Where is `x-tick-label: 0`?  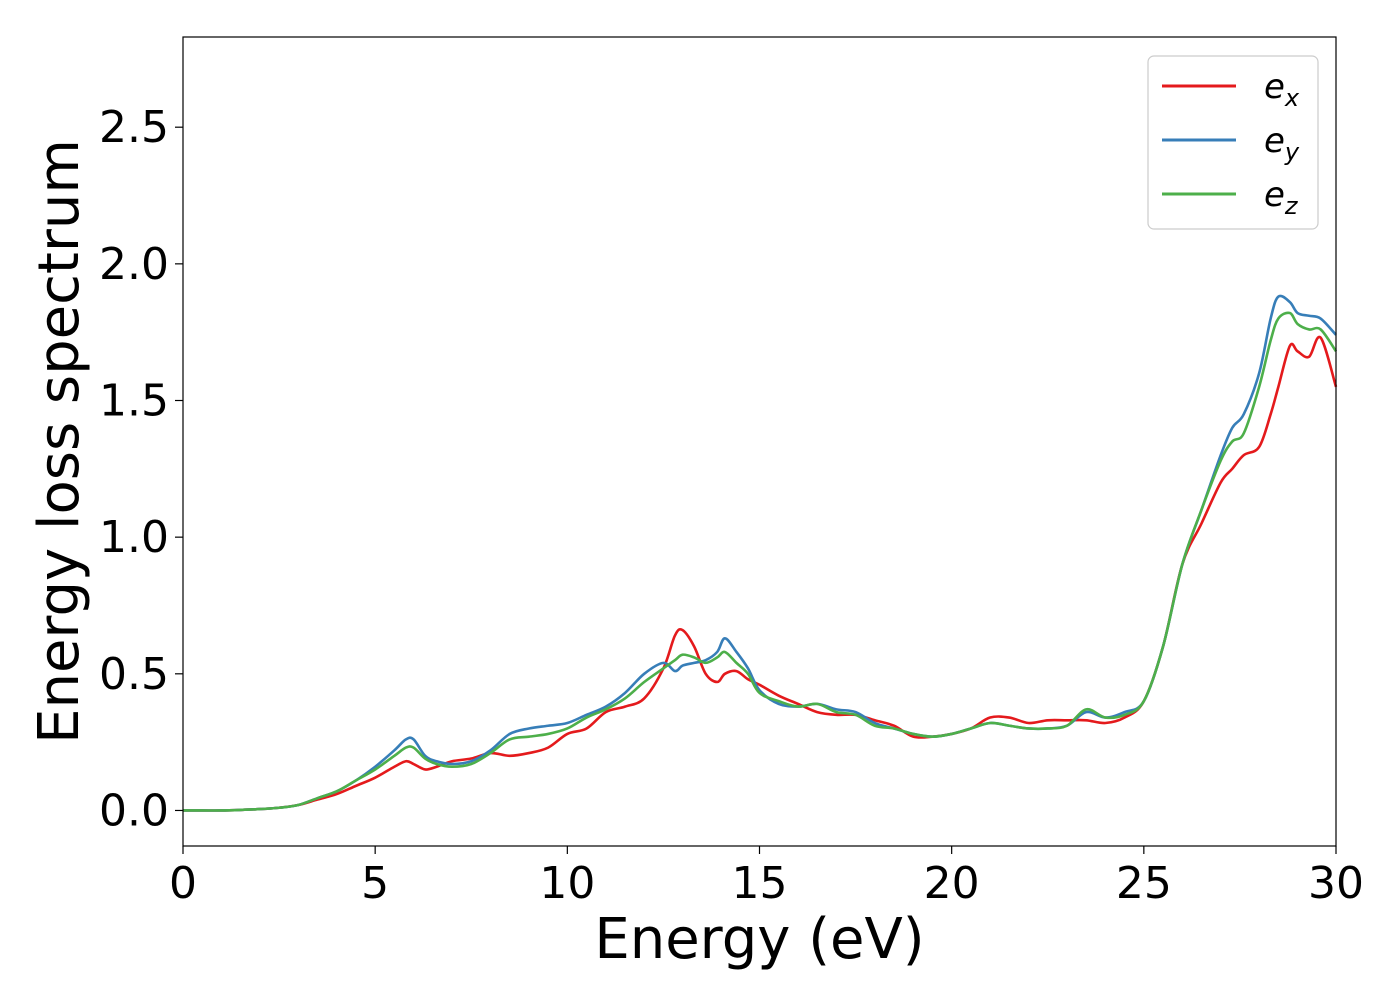 x-tick-label: 0 is located at coordinates (183, 883).